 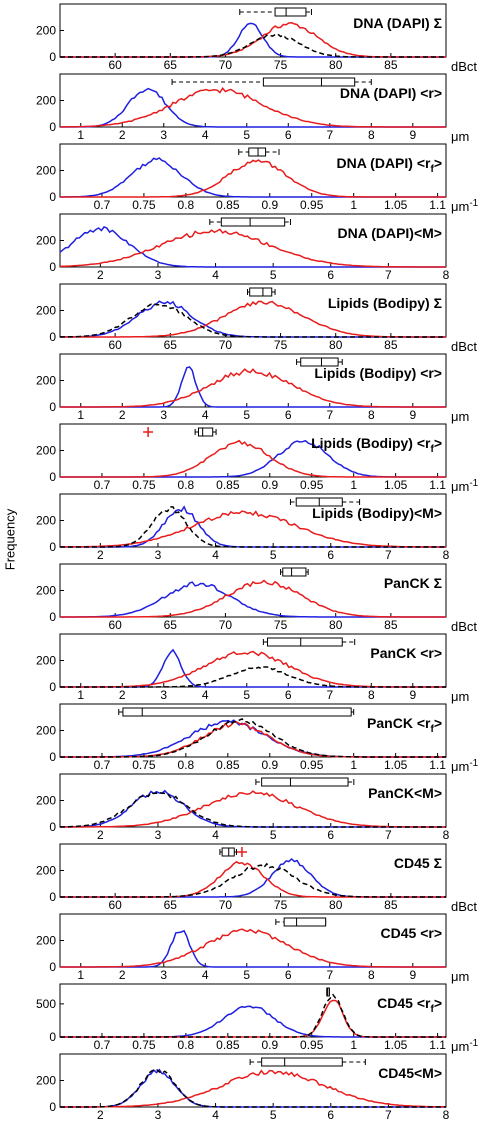 I want to click on axes-frame, so click(x=253, y=870).